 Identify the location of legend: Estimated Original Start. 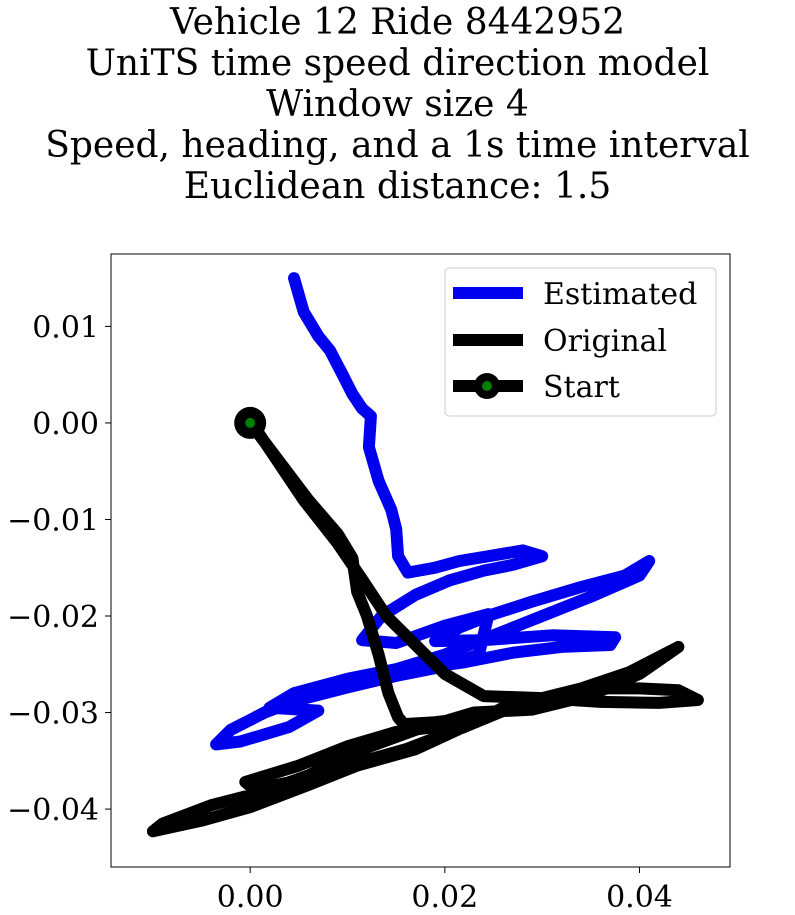
(580, 342).